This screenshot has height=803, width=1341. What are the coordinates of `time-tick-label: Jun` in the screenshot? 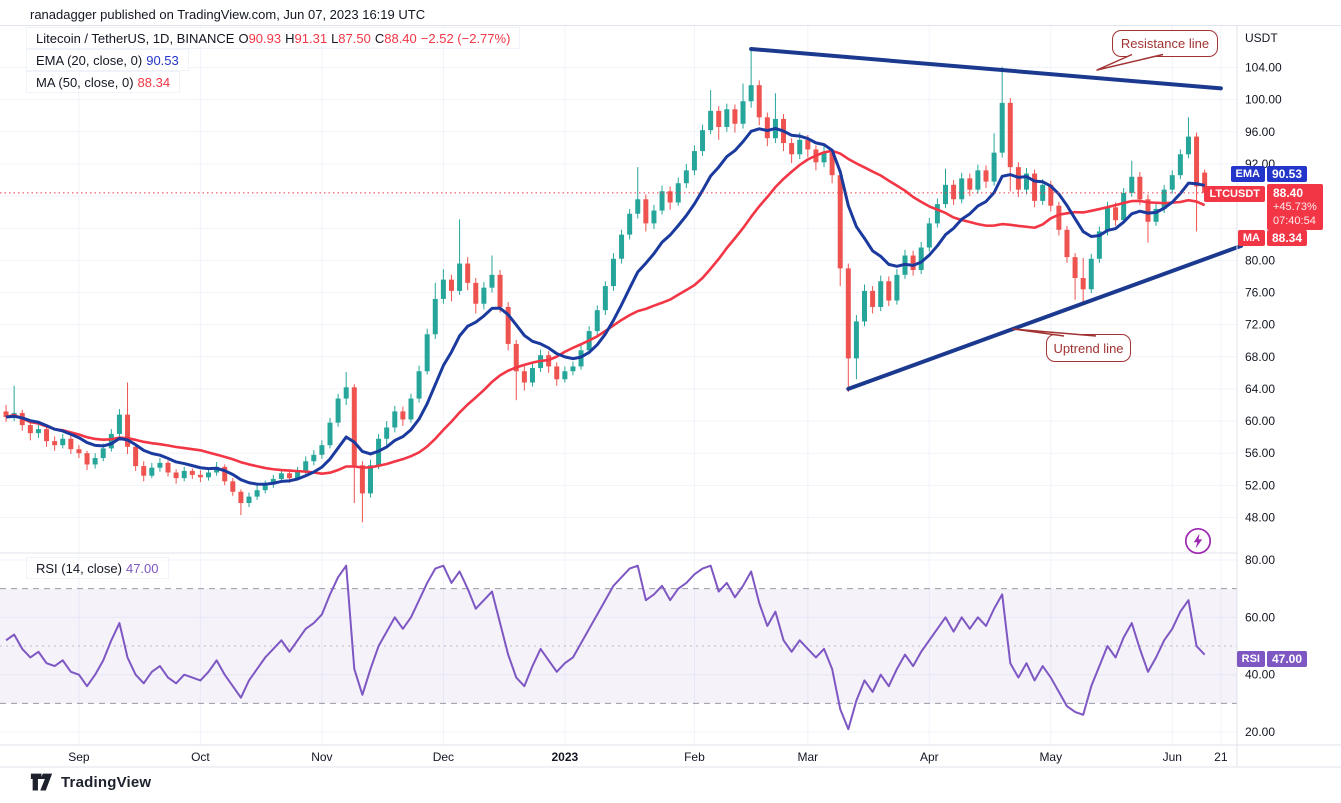 It's located at (1172, 757).